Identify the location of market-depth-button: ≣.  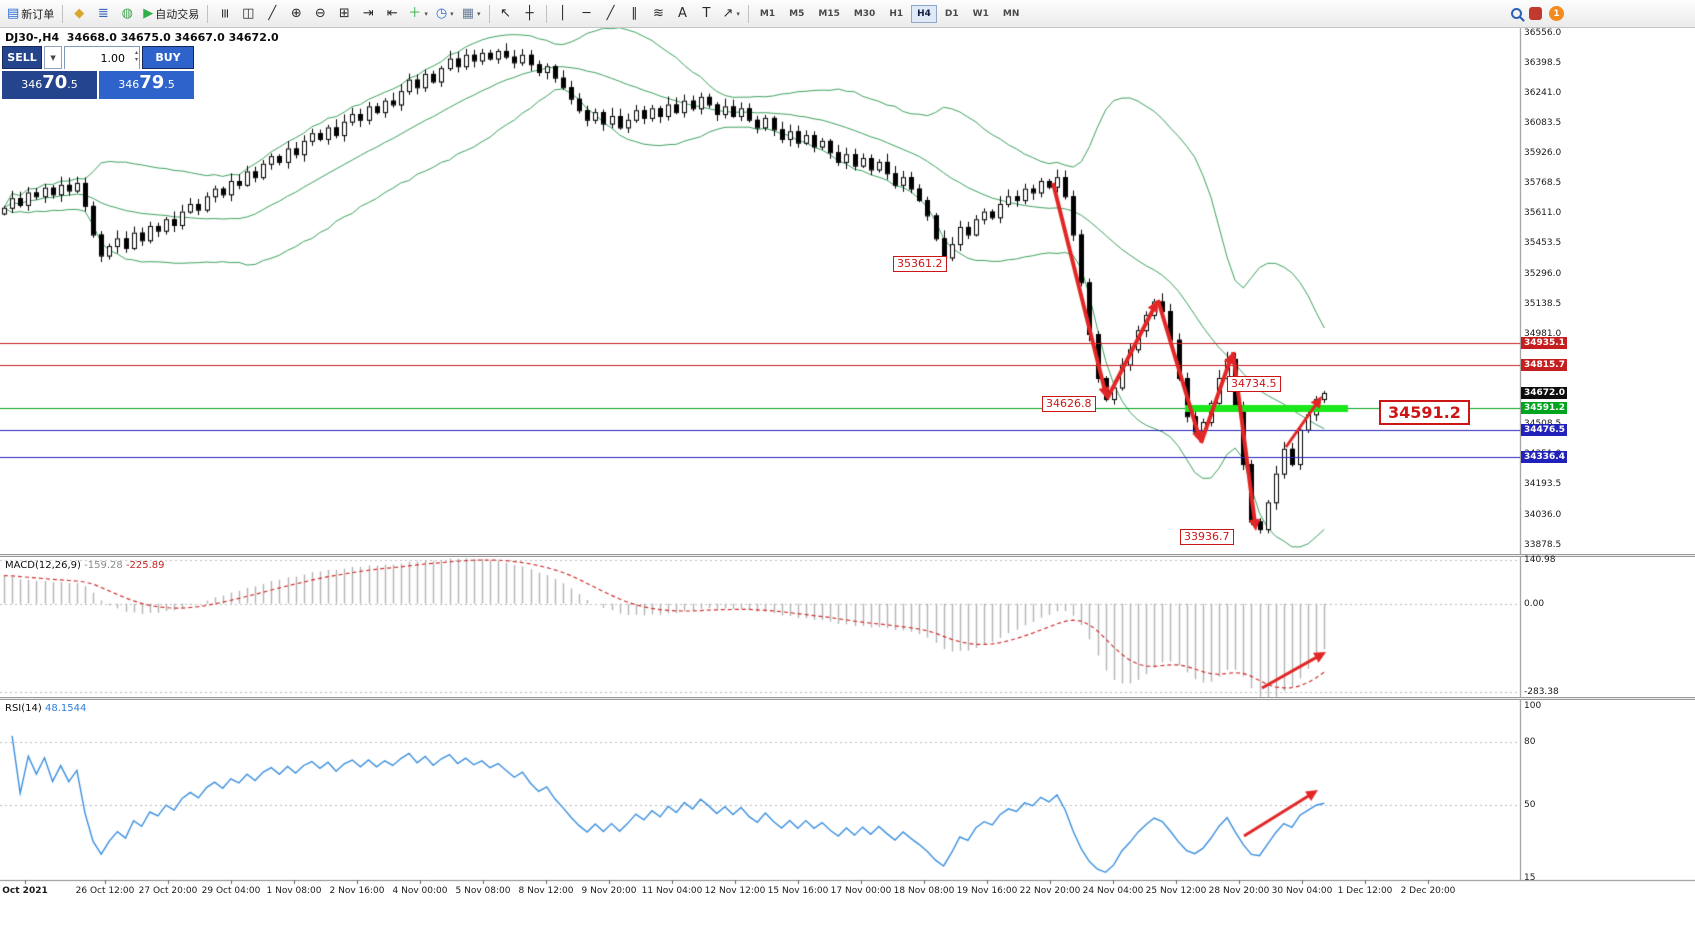
(103, 14).